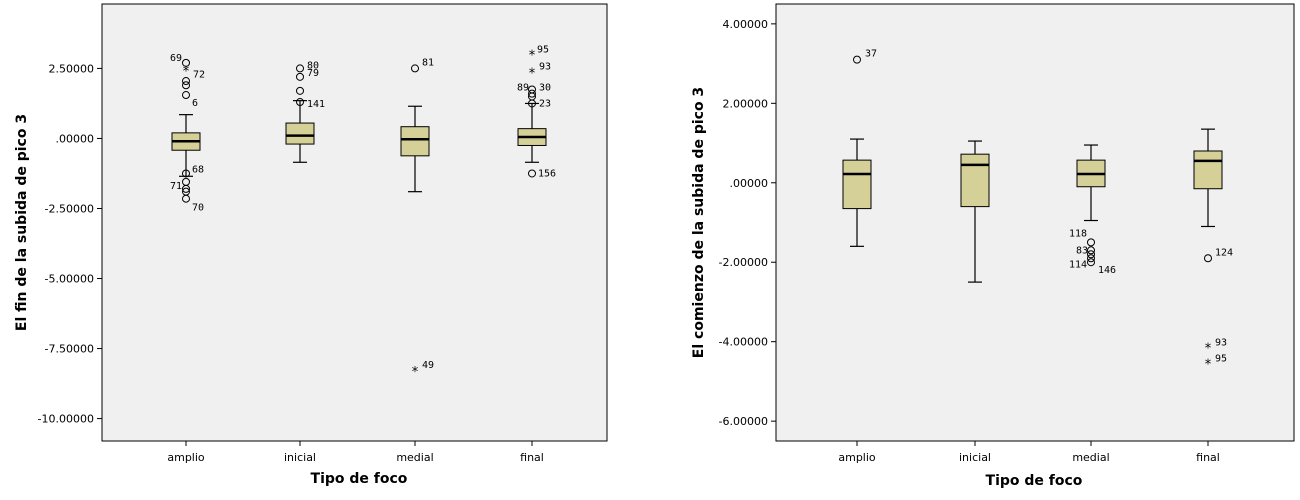 This screenshot has width=1300, height=500. What do you see at coordinates (743, 262) in the screenshot?
I see `y-tick-label: -2.00000` at bounding box center [743, 262].